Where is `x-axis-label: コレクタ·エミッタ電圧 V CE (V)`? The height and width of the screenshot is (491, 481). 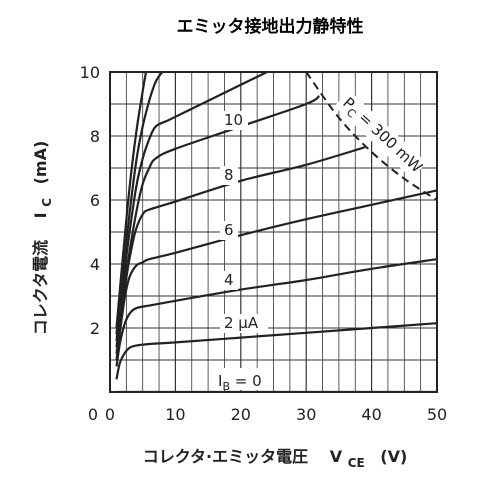 x-axis-label: コレクタ·エミッタ電圧 V CE (V) is located at coordinates (275, 459).